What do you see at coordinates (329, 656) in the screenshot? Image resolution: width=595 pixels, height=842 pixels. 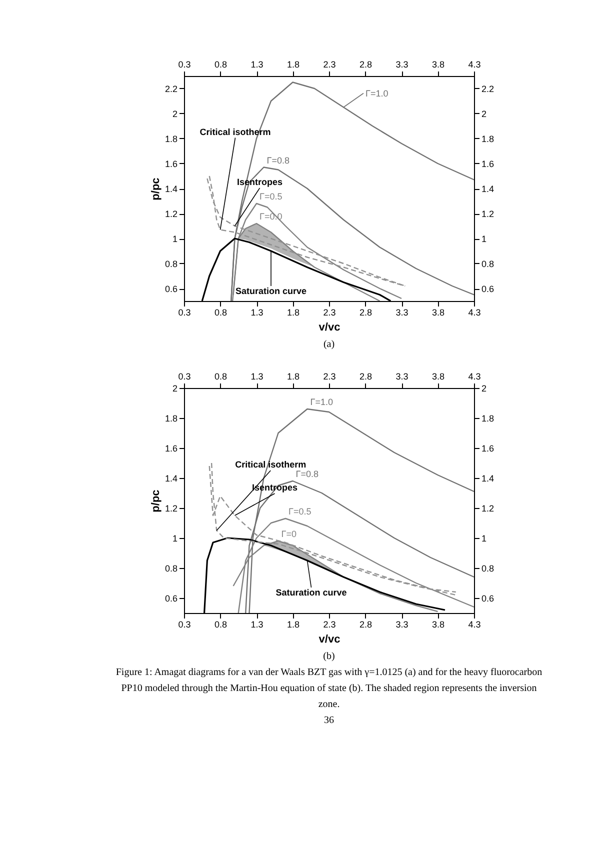 I see `text: (b)` at bounding box center [329, 656].